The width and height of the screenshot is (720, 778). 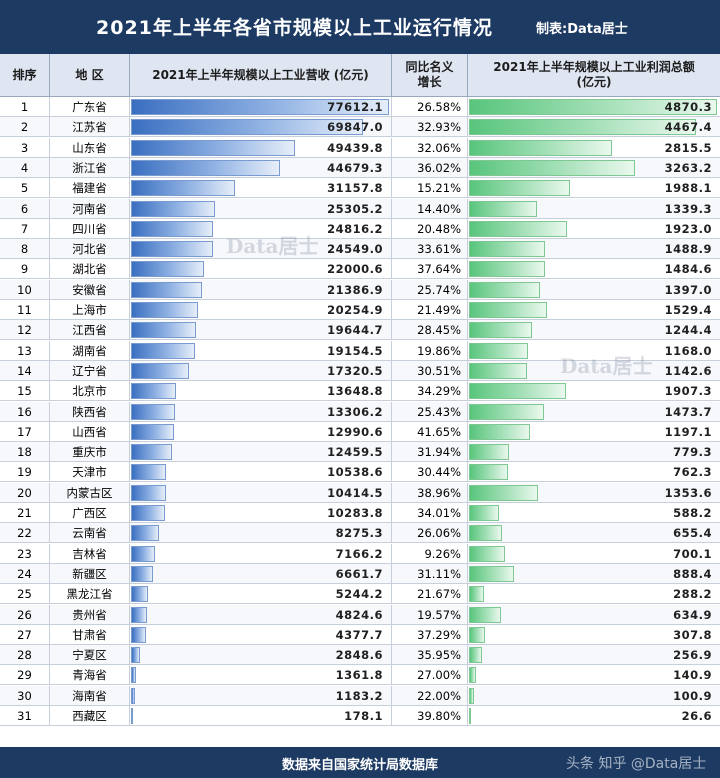 I want to click on rank-cell: 30, so click(x=25, y=695).